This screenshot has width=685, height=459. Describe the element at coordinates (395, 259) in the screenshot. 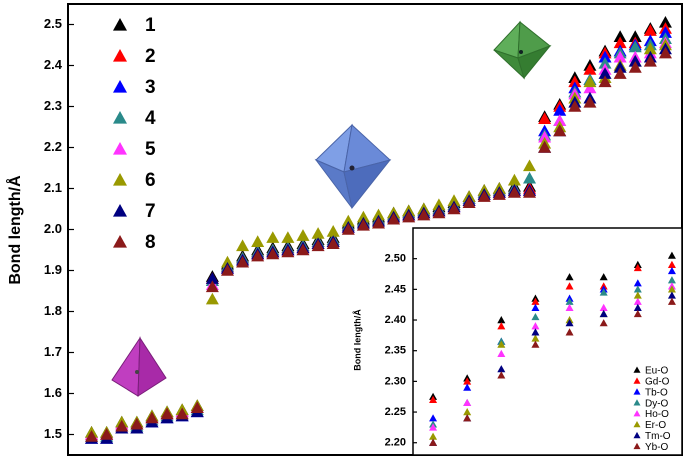

I see `y-tick-label: 2.50` at that location.